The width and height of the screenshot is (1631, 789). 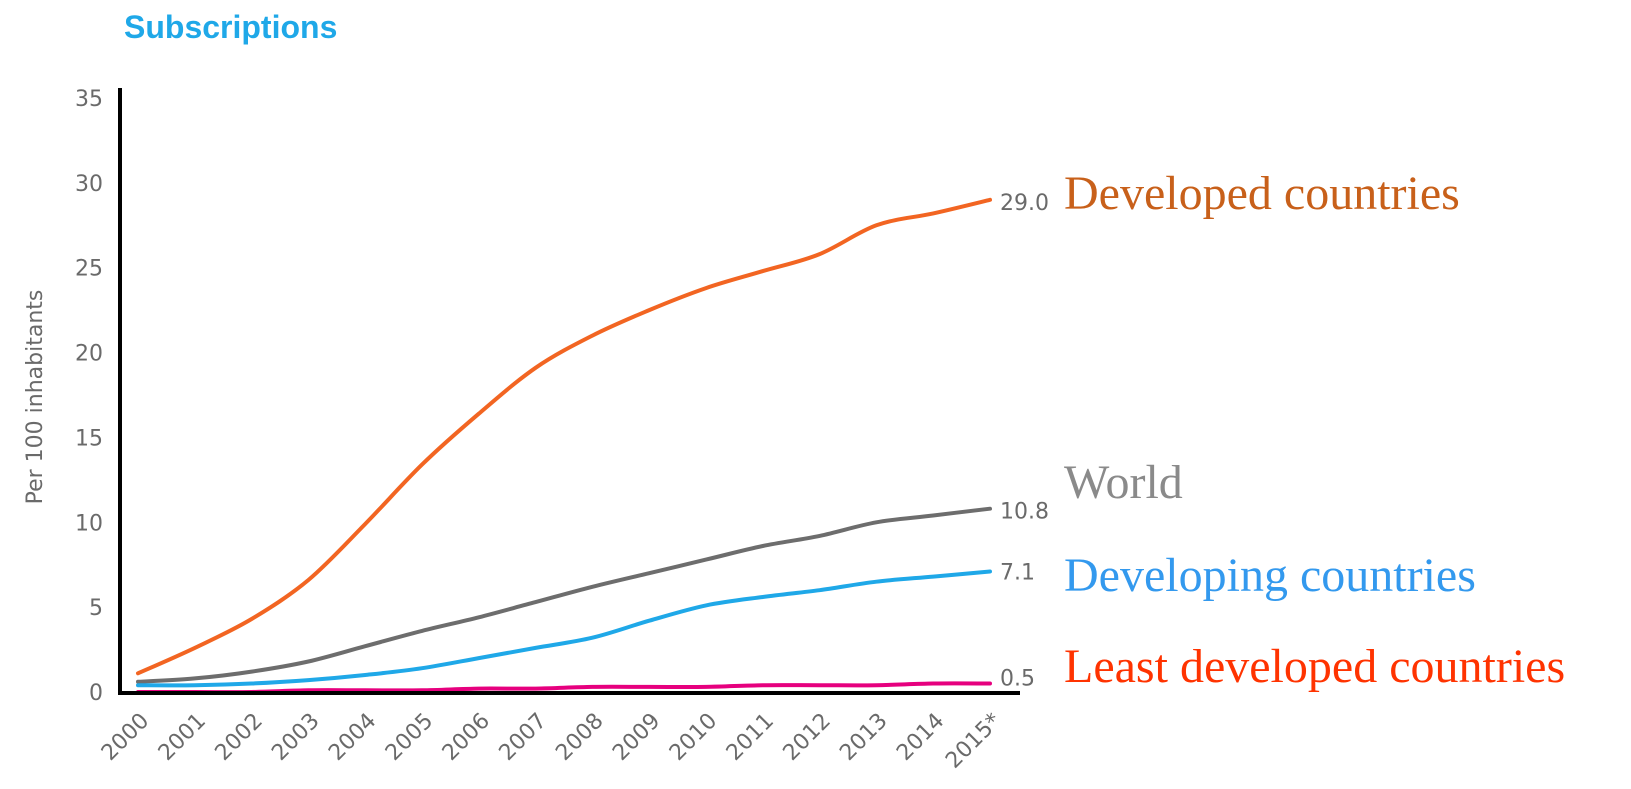 I want to click on y-axis-ticks: 0 5 10 15 20 25 30 35, so click(x=89, y=396).